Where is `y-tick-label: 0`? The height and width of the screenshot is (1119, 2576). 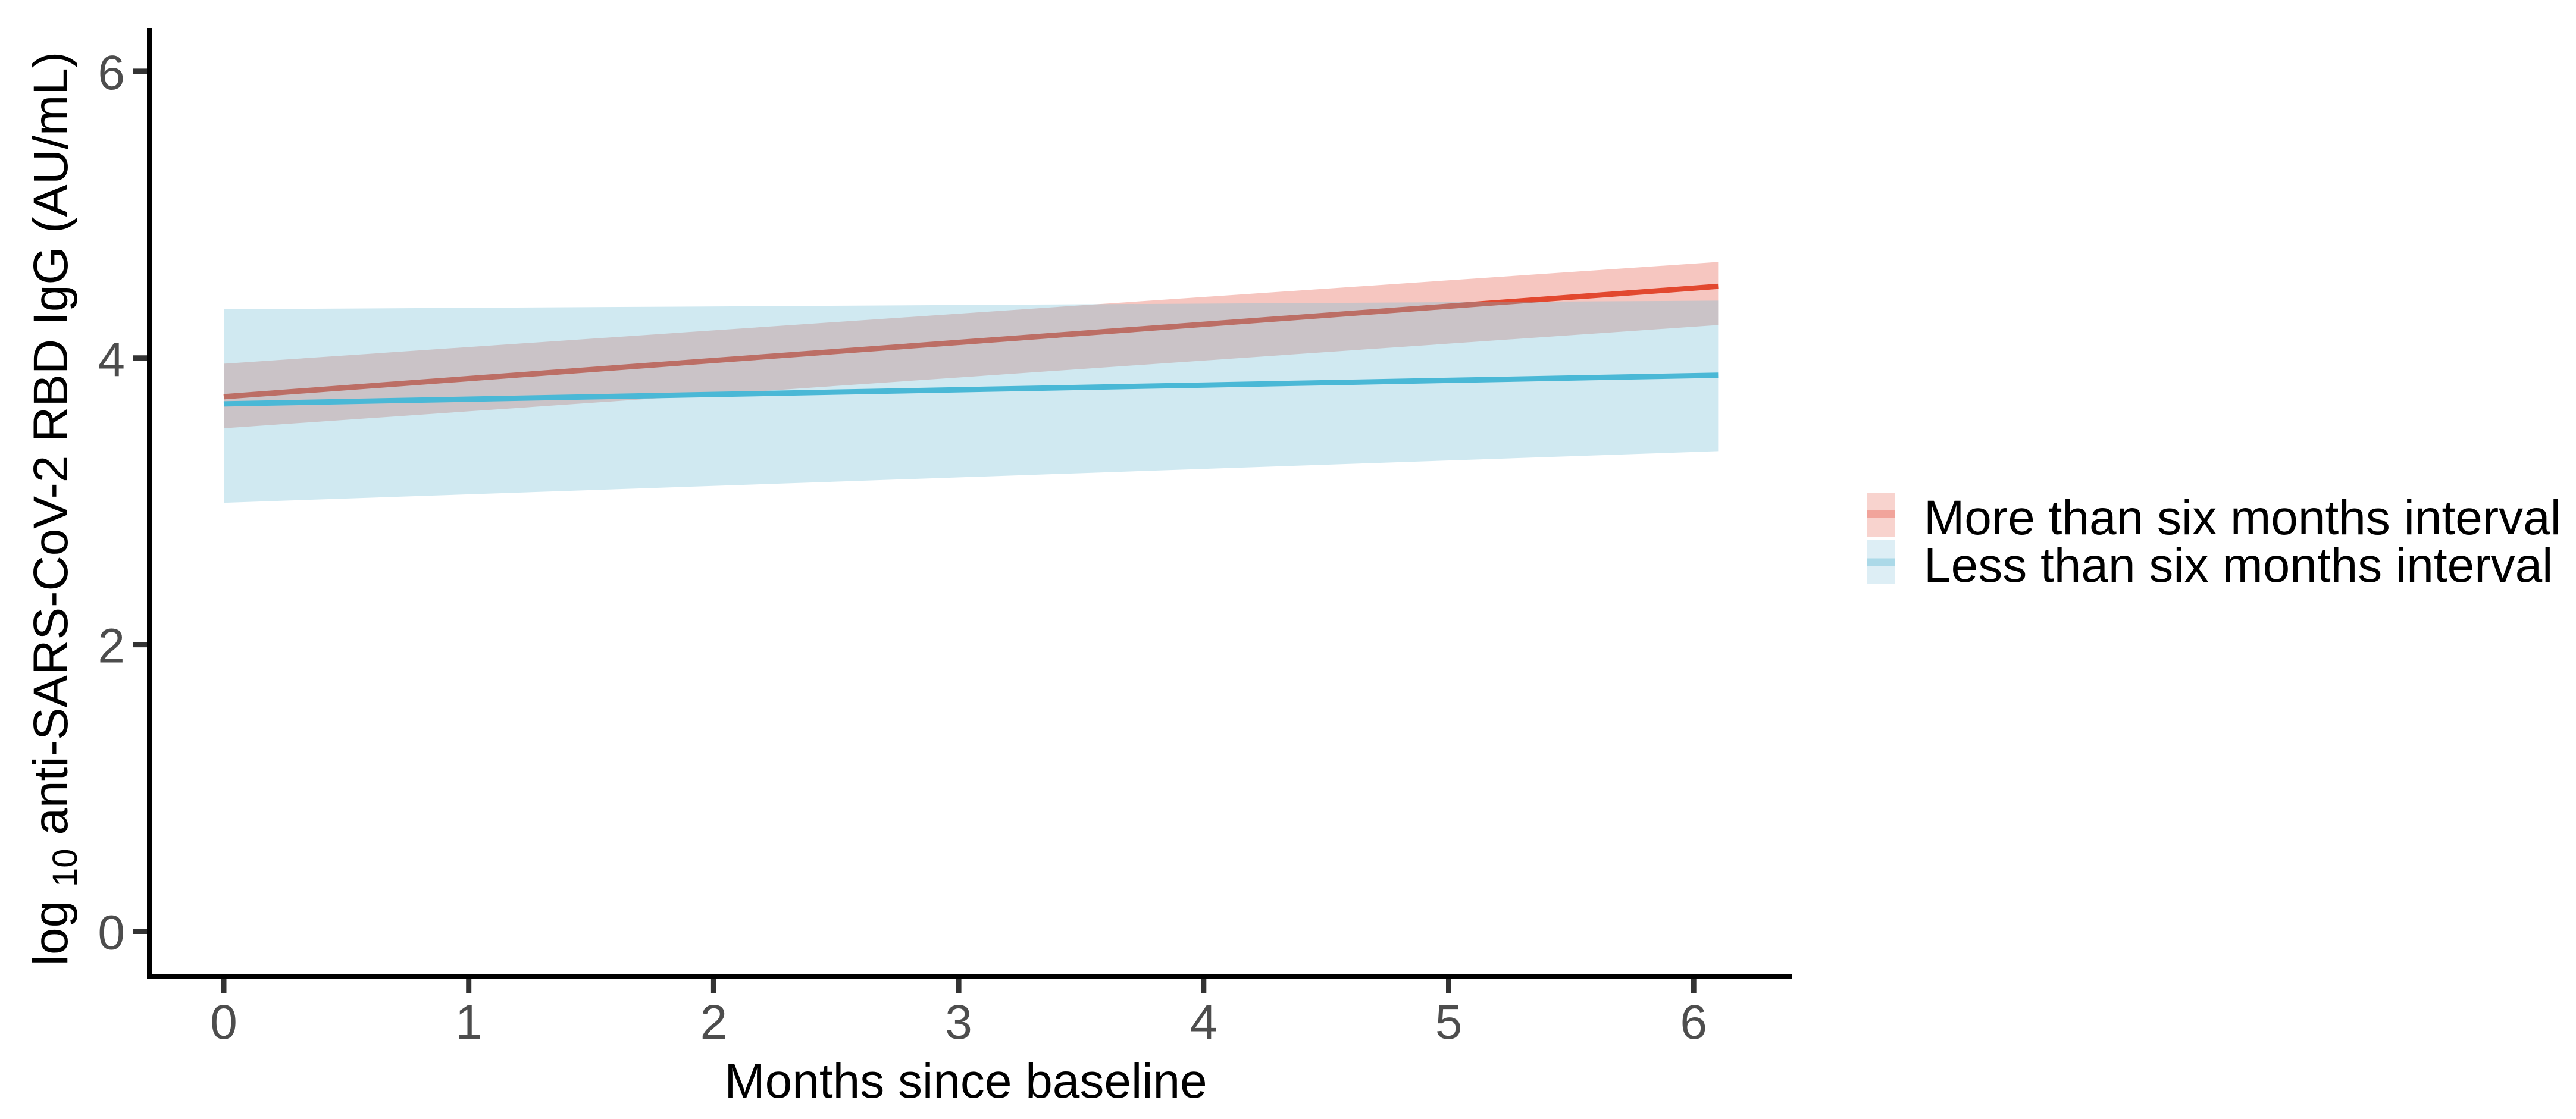 y-tick-label: 0 is located at coordinates (111, 933).